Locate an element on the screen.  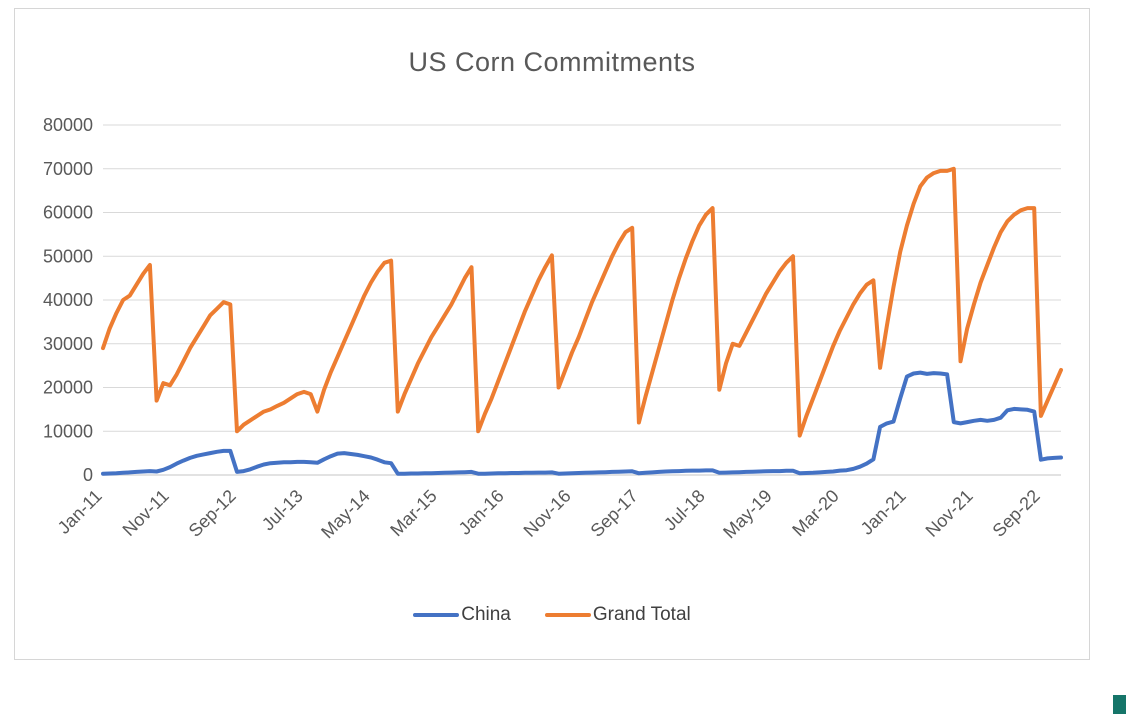
legend-label-grand-total: Grand Total is located at coordinates (641, 614).